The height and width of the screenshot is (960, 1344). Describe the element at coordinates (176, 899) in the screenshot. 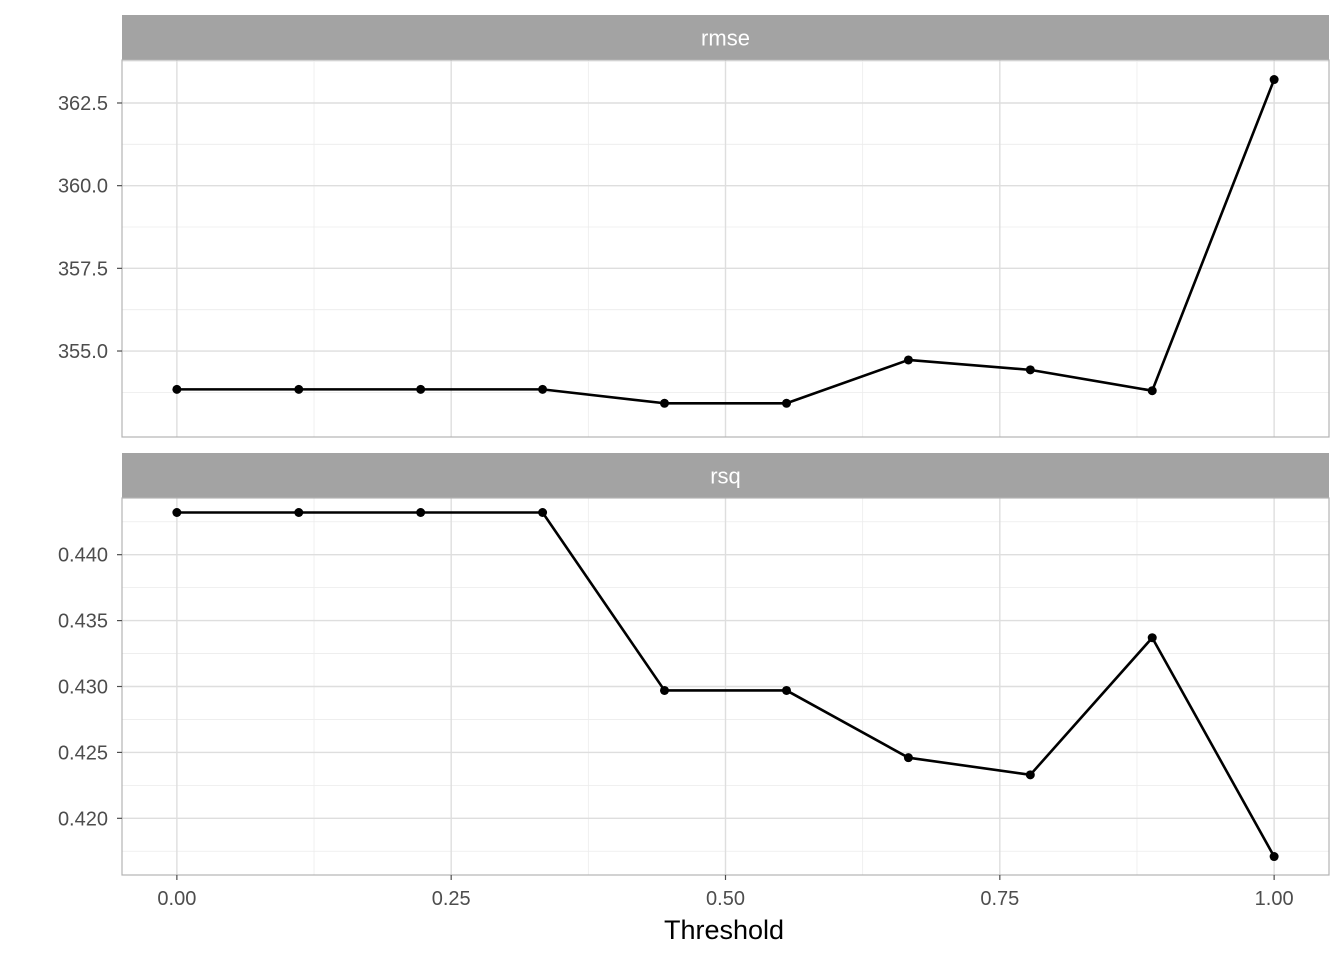

I see `x-tick-label: 0.00` at that location.